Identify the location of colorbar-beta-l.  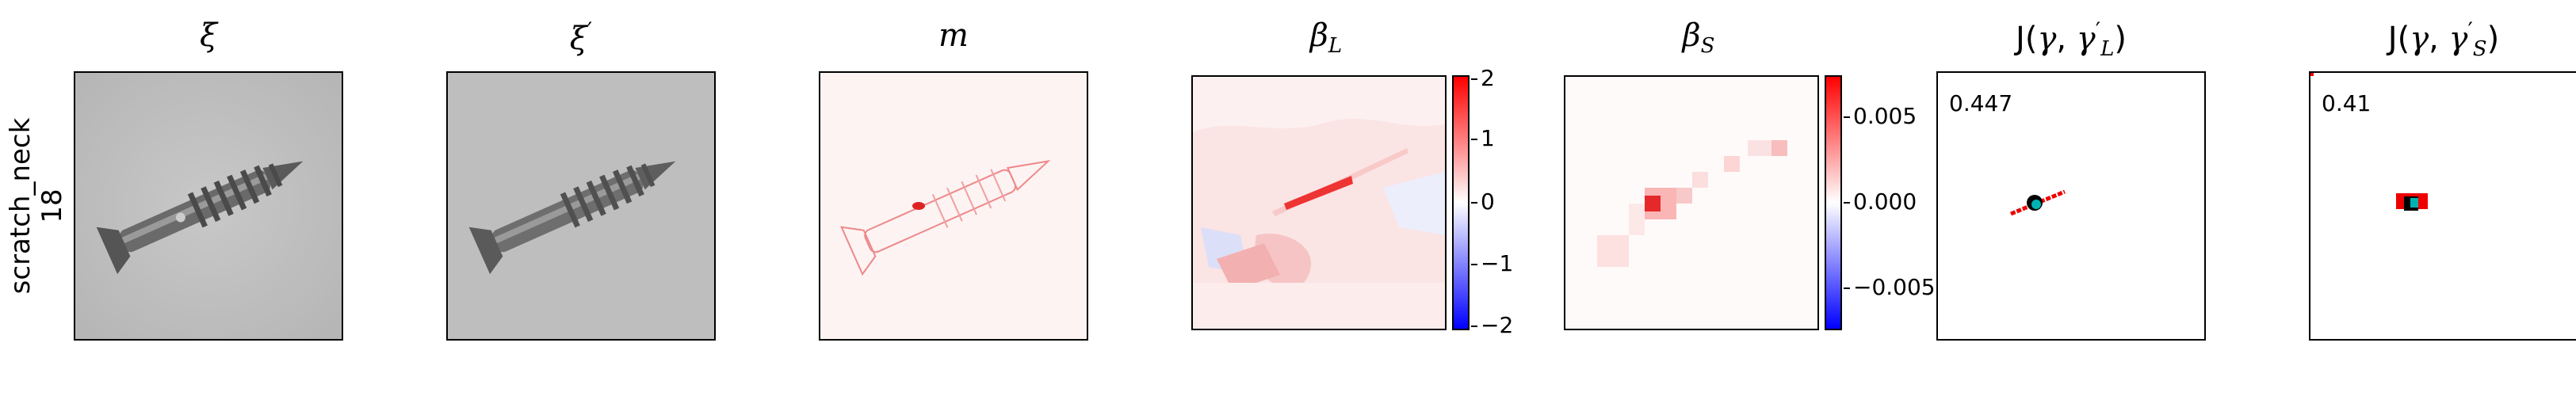
(1461, 202).